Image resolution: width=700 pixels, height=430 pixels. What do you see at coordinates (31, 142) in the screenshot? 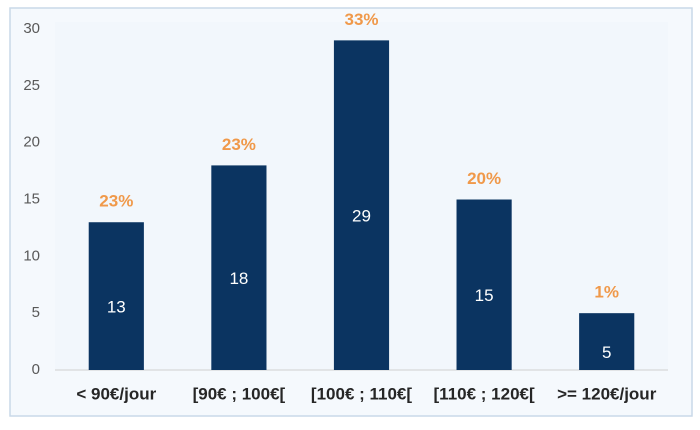
I see `y-tick-label: 20` at bounding box center [31, 142].